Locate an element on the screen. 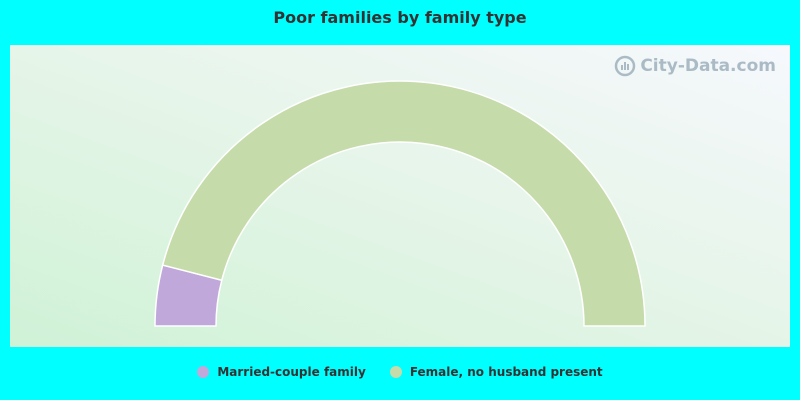 The width and height of the screenshot is (800, 400). legend-label-female-no-husband: Female, no husband present is located at coordinates (506, 372).